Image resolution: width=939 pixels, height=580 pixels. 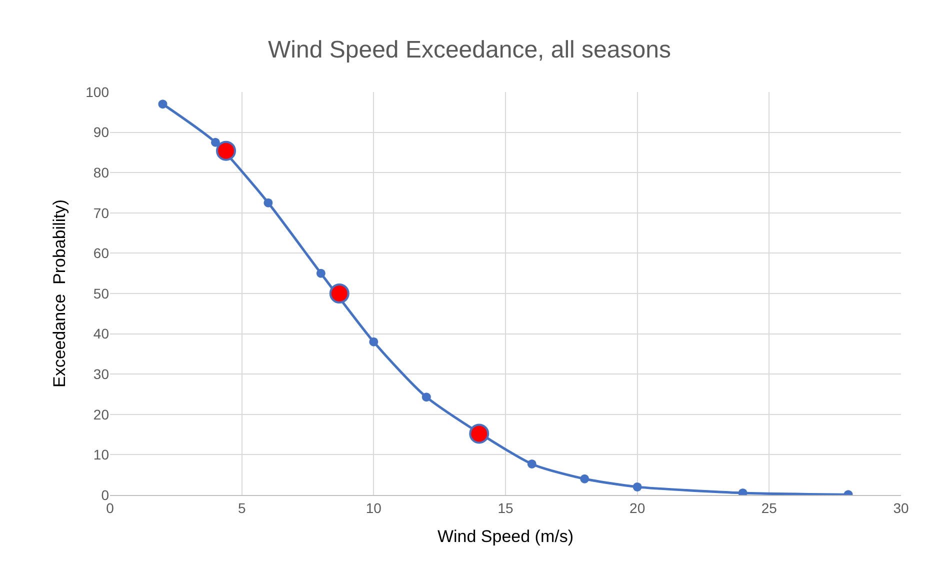 I want to click on x-tick-label: 15, so click(x=506, y=508).